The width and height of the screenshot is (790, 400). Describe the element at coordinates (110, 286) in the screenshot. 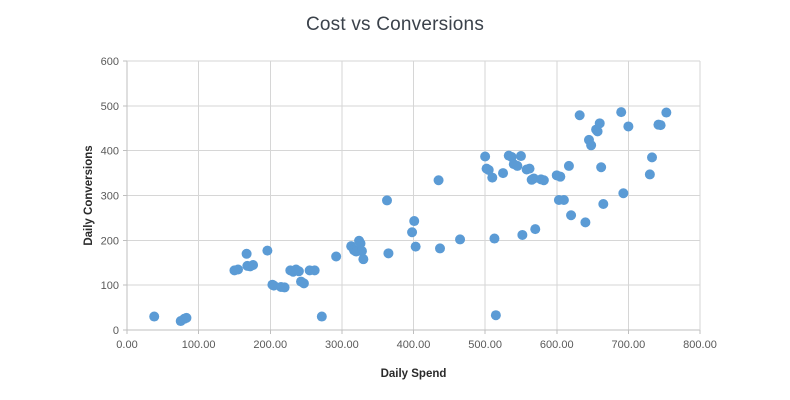

I see `y-tick-label: 100` at that location.